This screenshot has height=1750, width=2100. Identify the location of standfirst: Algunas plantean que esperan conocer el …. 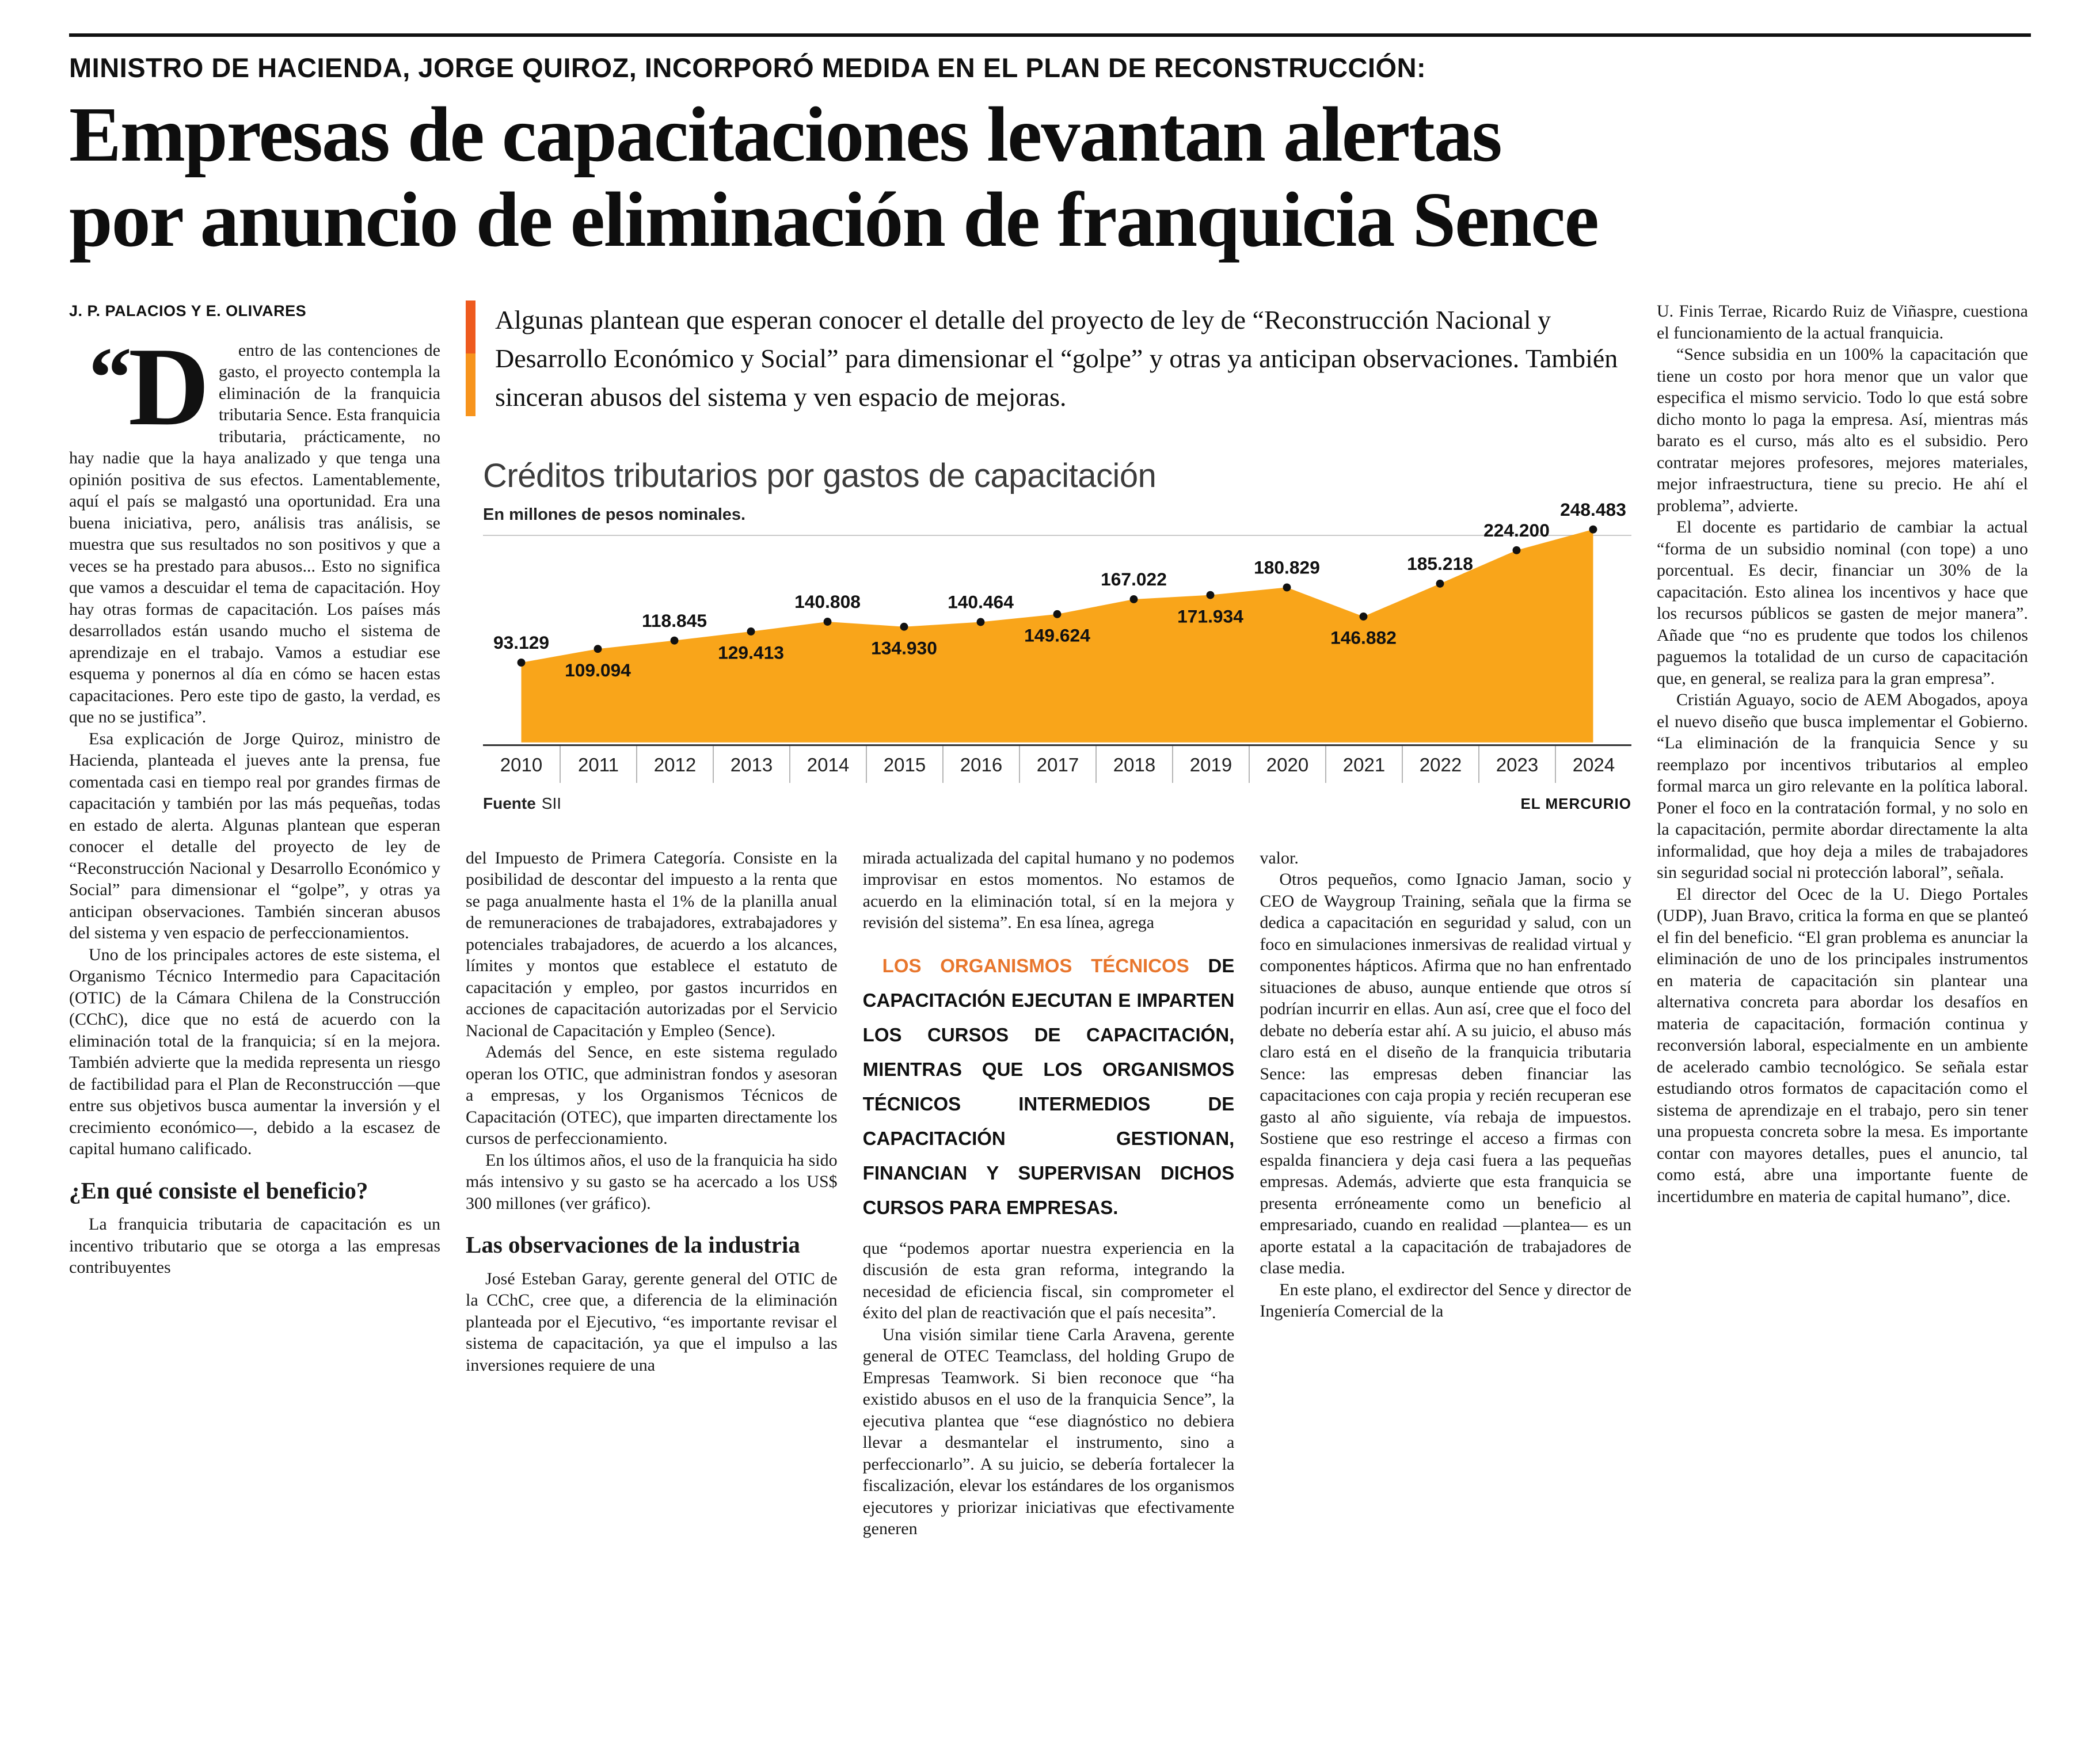
(1048, 358).